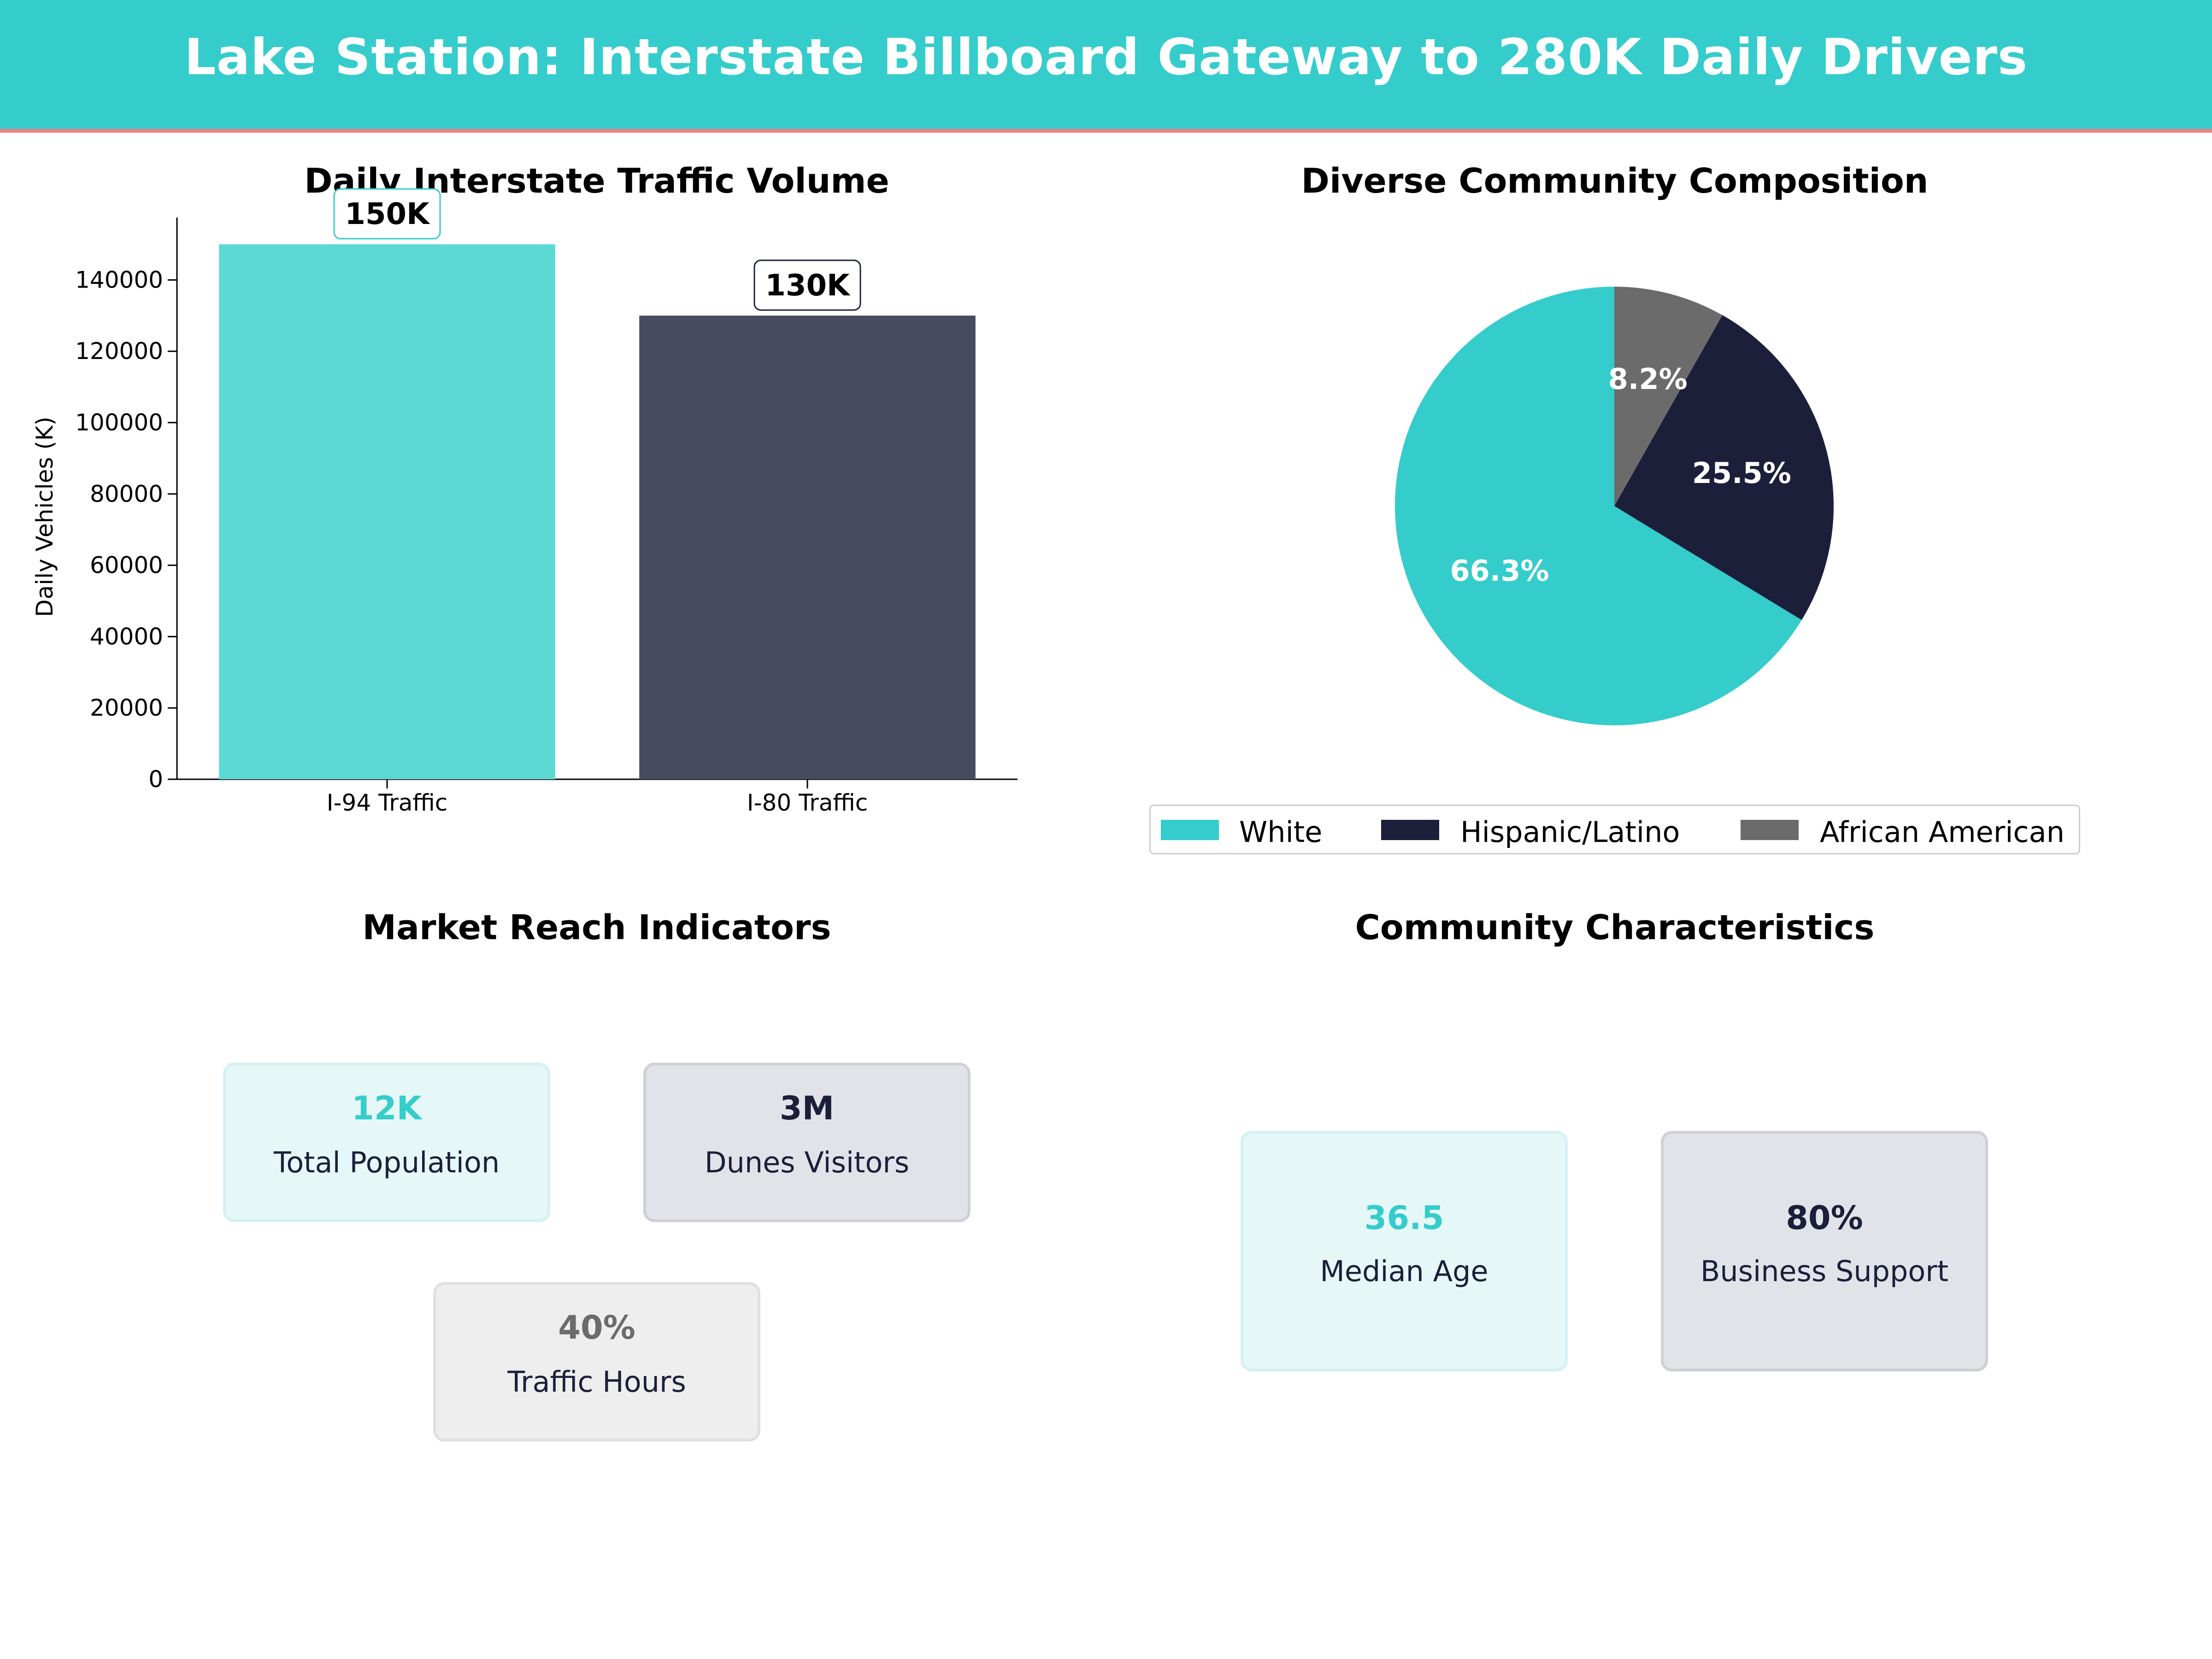 This screenshot has width=2212, height=1659. I want to click on legend-swatch-hispanic, so click(1410, 830).